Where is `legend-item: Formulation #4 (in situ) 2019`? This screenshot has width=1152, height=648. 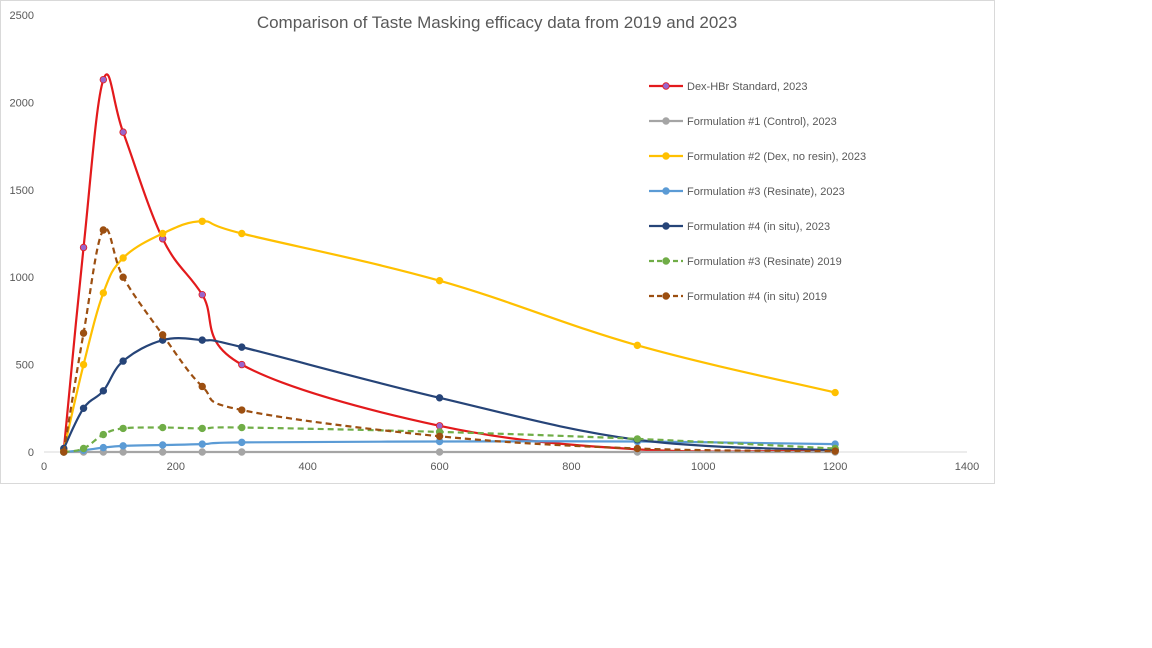
legend-item: Formulation #4 (in situ) 2019 is located at coordinates (738, 297).